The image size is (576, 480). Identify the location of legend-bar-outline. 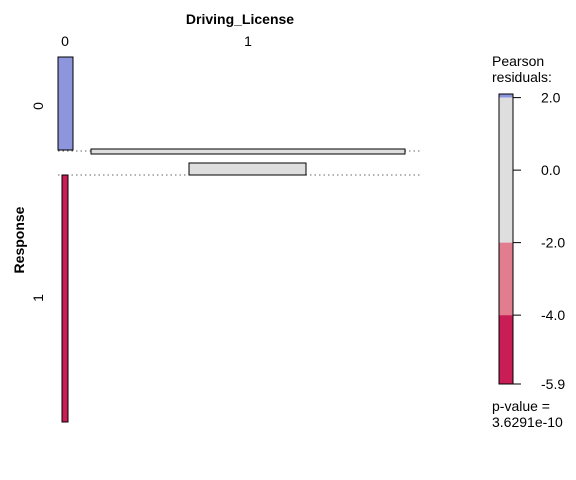
(506, 239).